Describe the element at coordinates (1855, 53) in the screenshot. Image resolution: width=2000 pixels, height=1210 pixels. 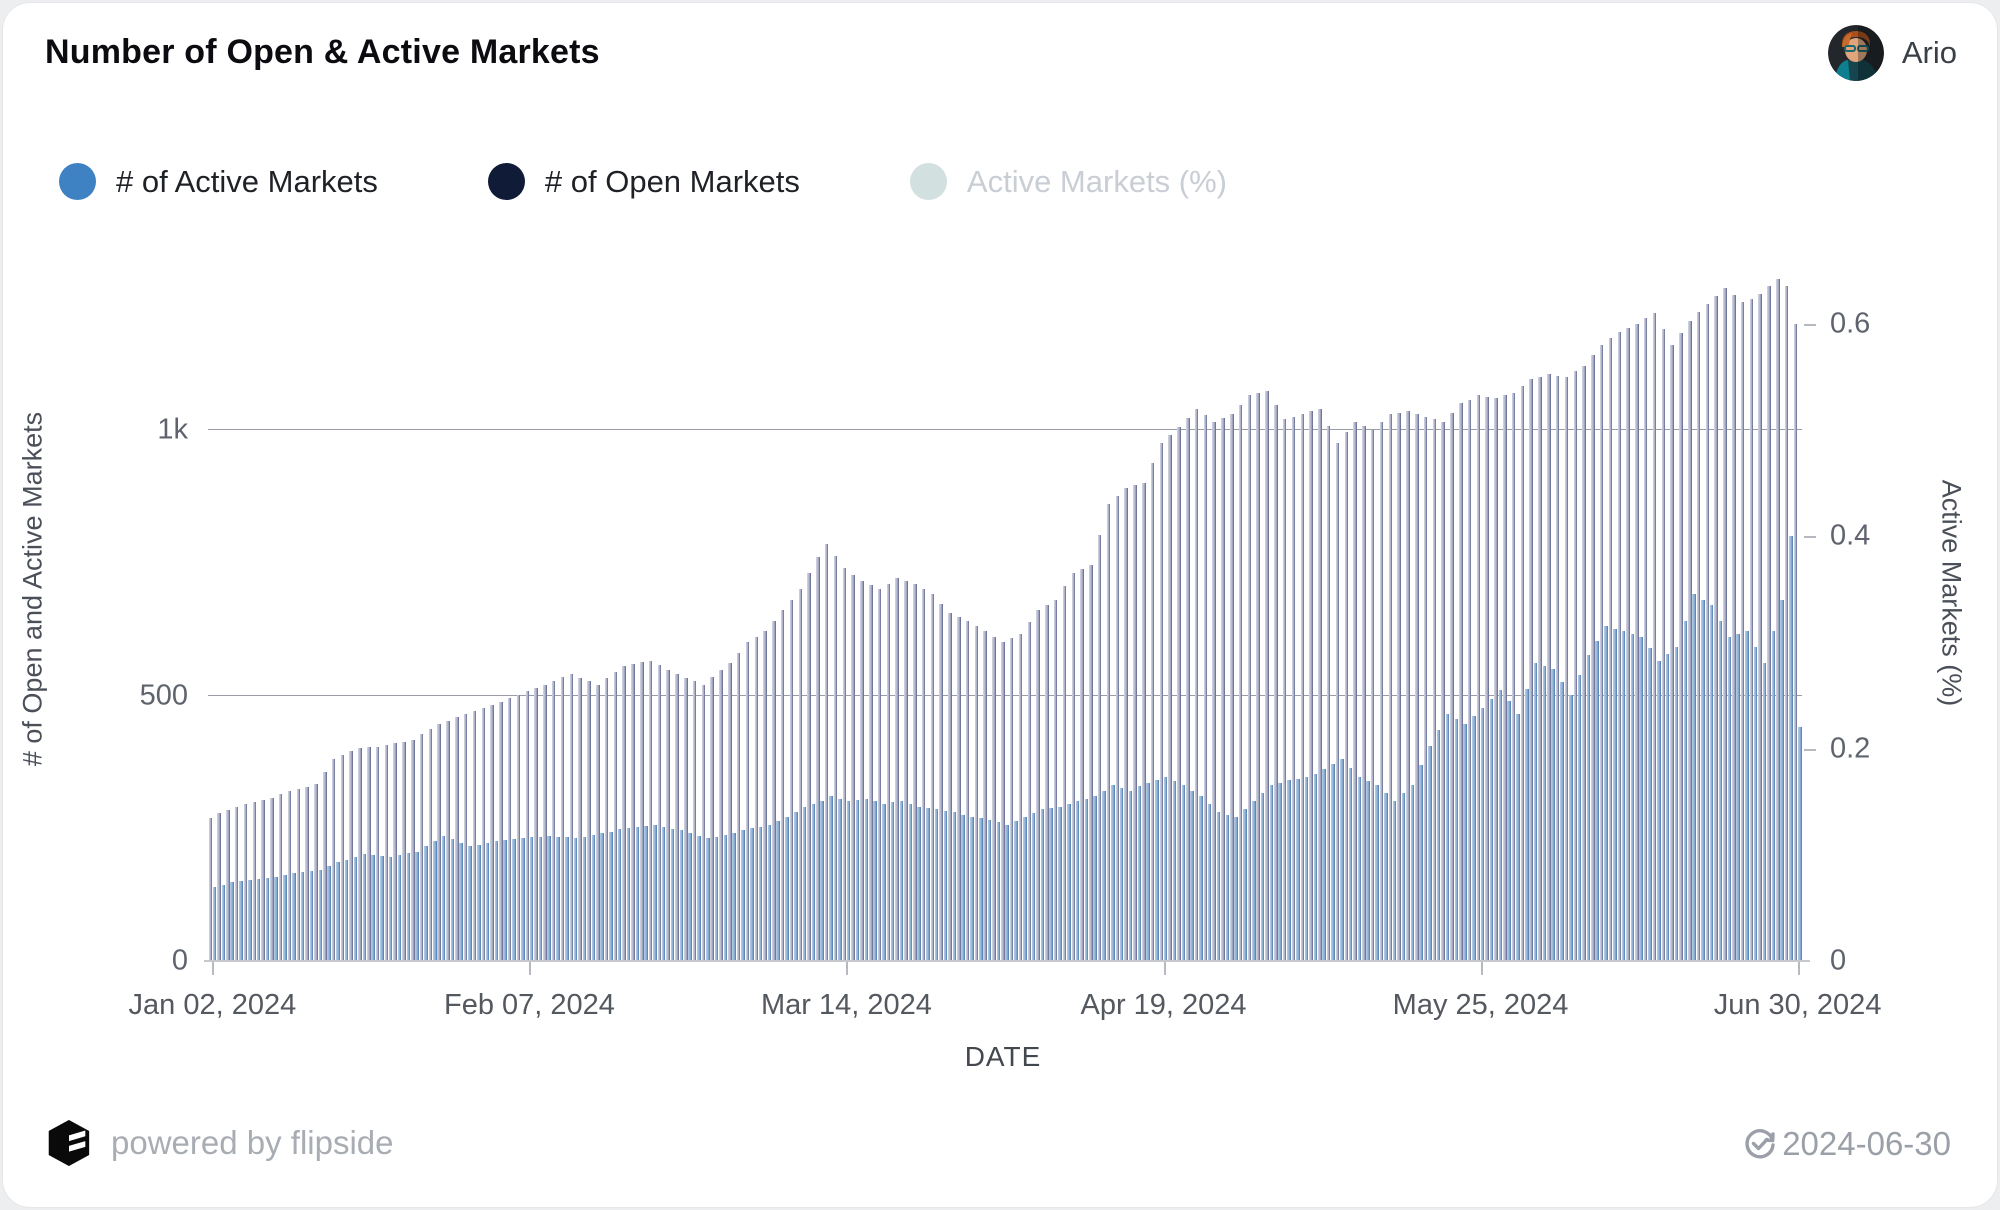
I see `avatar` at that location.